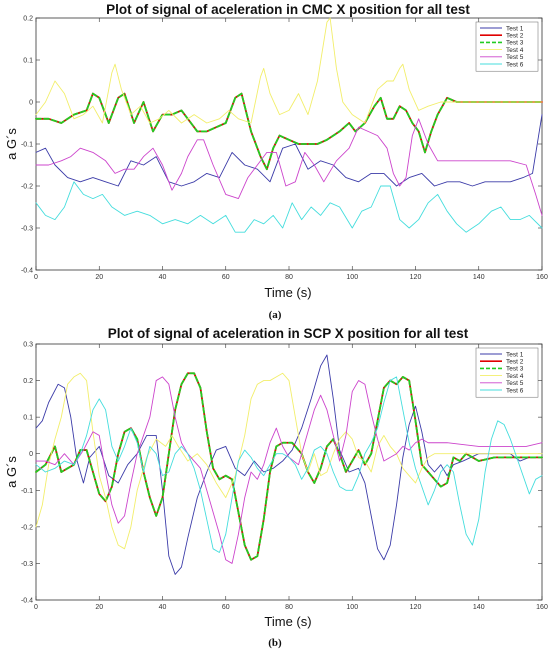 This screenshot has width=550, height=653. What do you see at coordinates (11, 472) in the screenshot?
I see `chart-b-y-label: a G´s` at bounding box center [11, 472].